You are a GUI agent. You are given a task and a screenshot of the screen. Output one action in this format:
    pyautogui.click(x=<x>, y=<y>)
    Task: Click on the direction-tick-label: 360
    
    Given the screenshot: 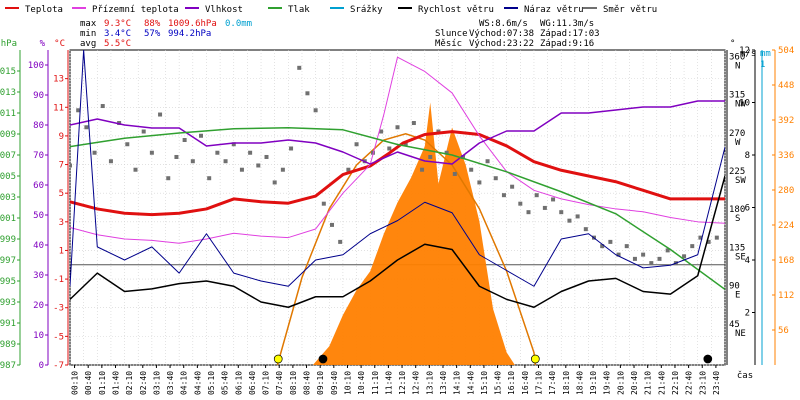 What is the action you would take?
    pyautogui.click(x=737, y=57)
    